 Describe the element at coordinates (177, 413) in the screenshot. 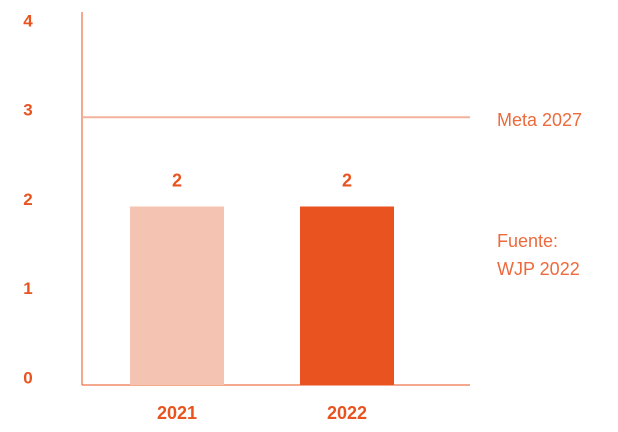

I see `x-tick-label: 2021` at that location.